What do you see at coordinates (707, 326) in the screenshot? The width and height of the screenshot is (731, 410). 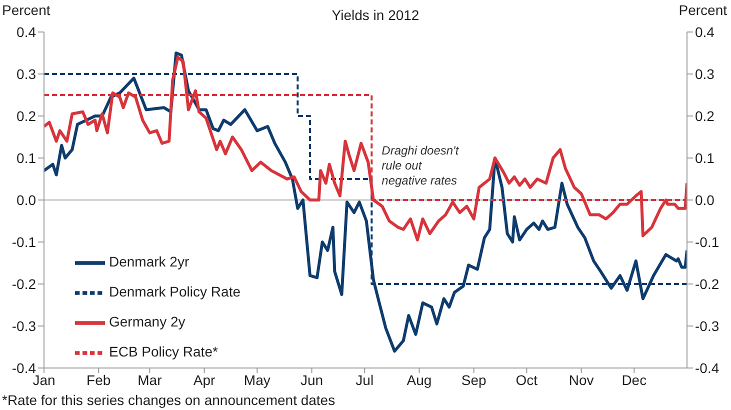 I see `y2-tick-label: -0.3` at bounding box center [707, 326].